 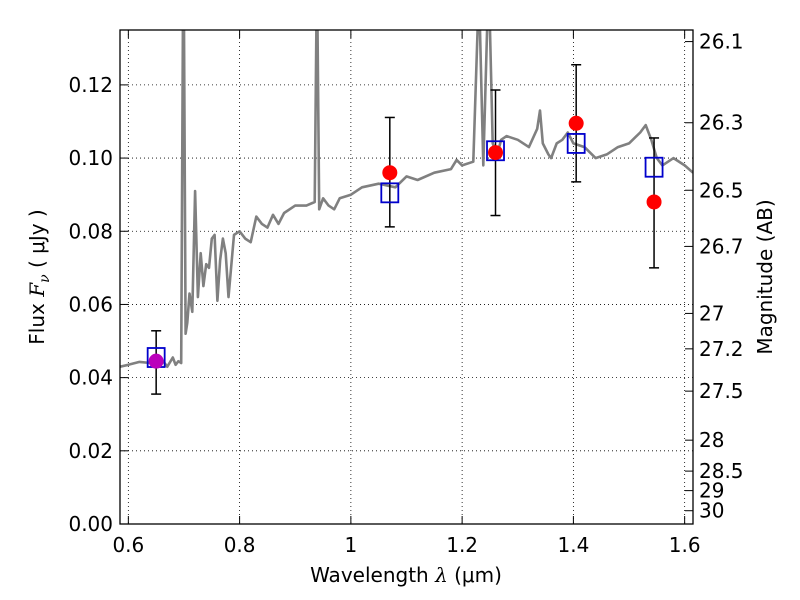 What do you see at coordinates (721, 190) in the screenshot?
I see `mag-tick-label: 26.5` at bounding box center [721, 190].